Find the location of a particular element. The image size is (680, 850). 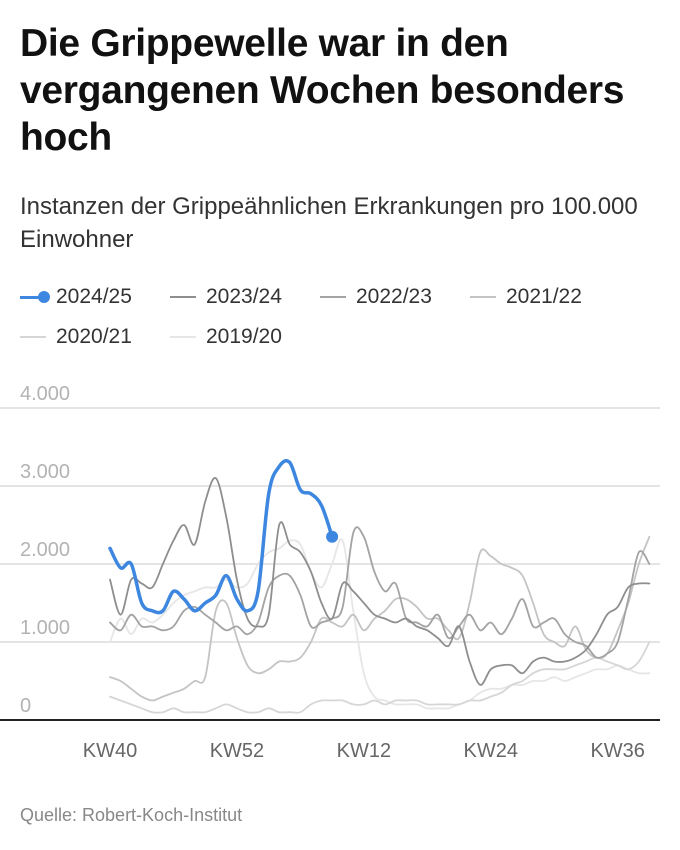

legend-label: 2024/25 is located at coordinates (94, 296).